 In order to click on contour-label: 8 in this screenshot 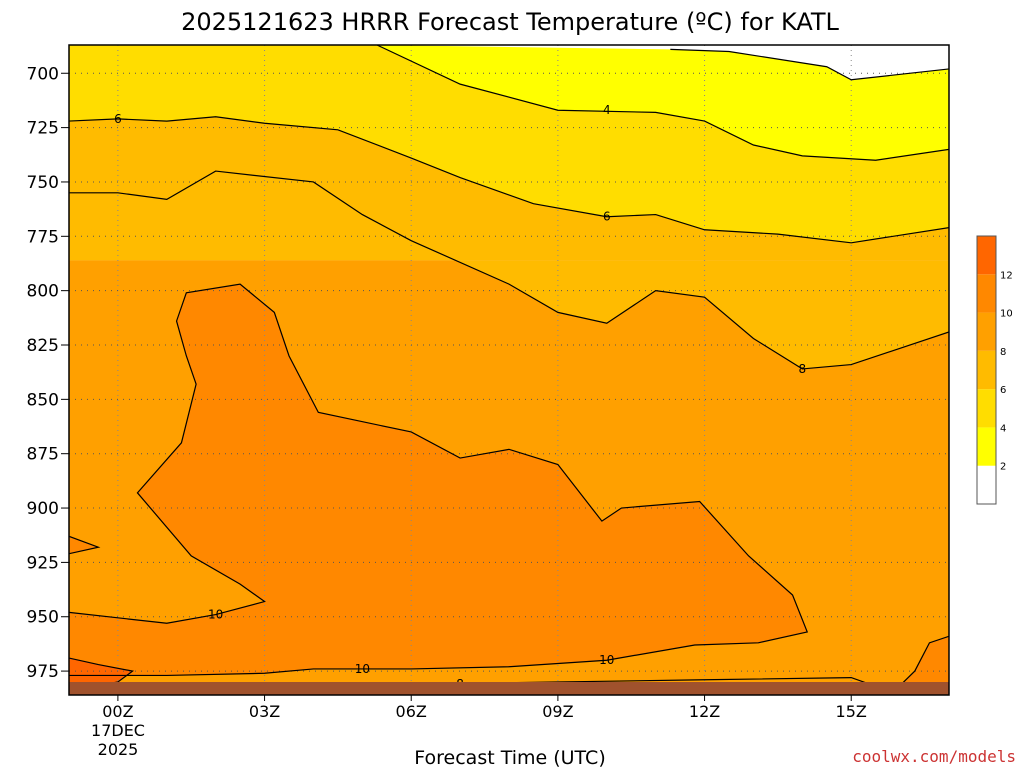, I will do `click(803, 369)`.